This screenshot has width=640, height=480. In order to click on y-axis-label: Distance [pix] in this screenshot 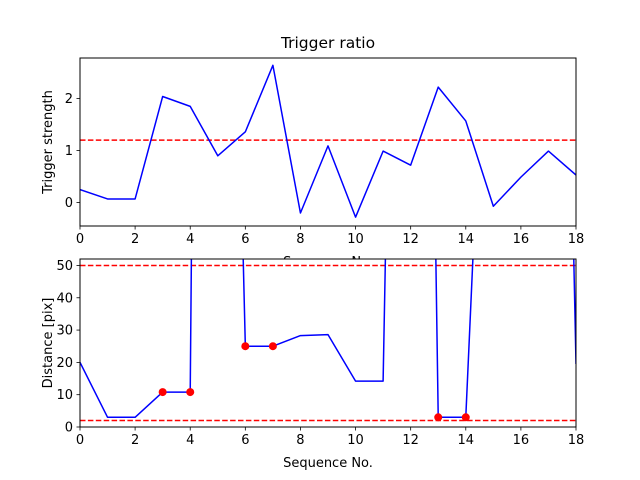, I will do `click(48, 343)`.